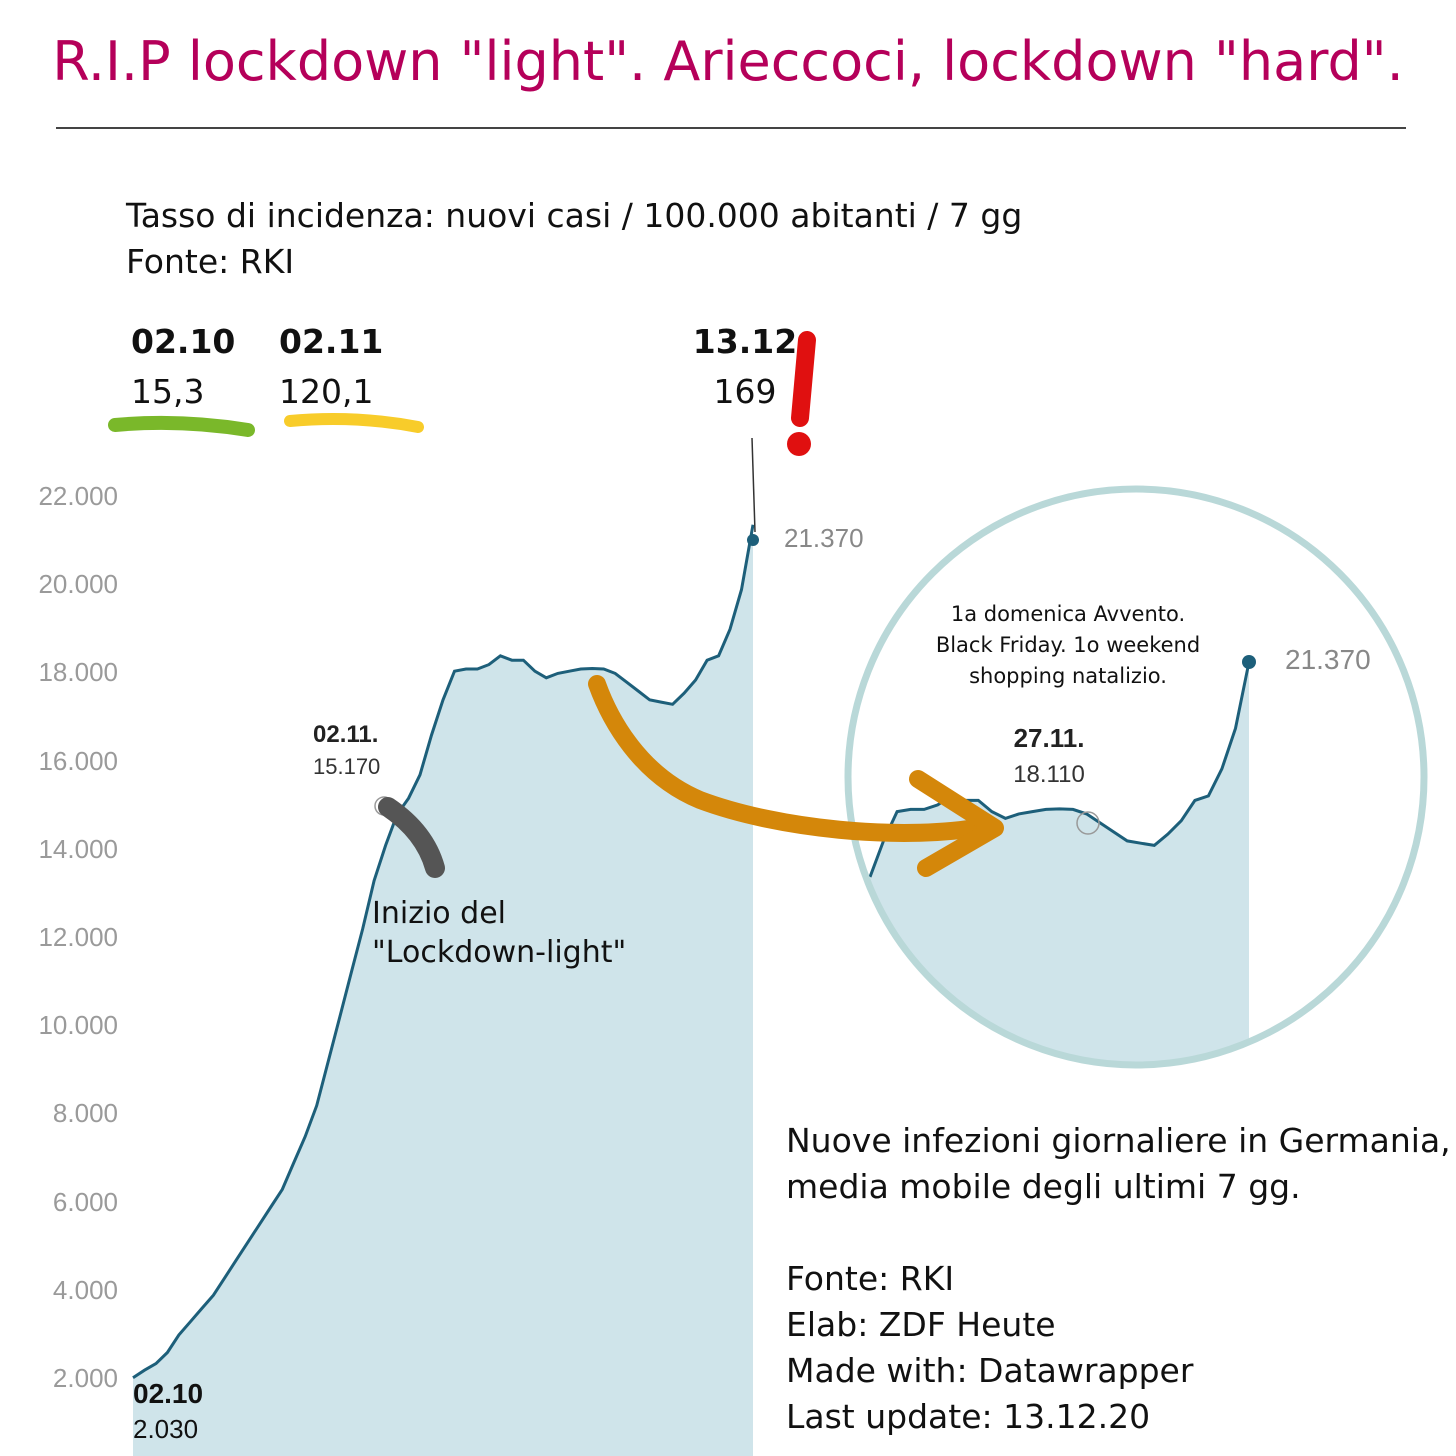 This screenshot has width=1456, height=1456. What do you see at coordinates (326, 391) in the screenshot?
I see `incidence-value: 120,1` at bounding box center [326, 391].